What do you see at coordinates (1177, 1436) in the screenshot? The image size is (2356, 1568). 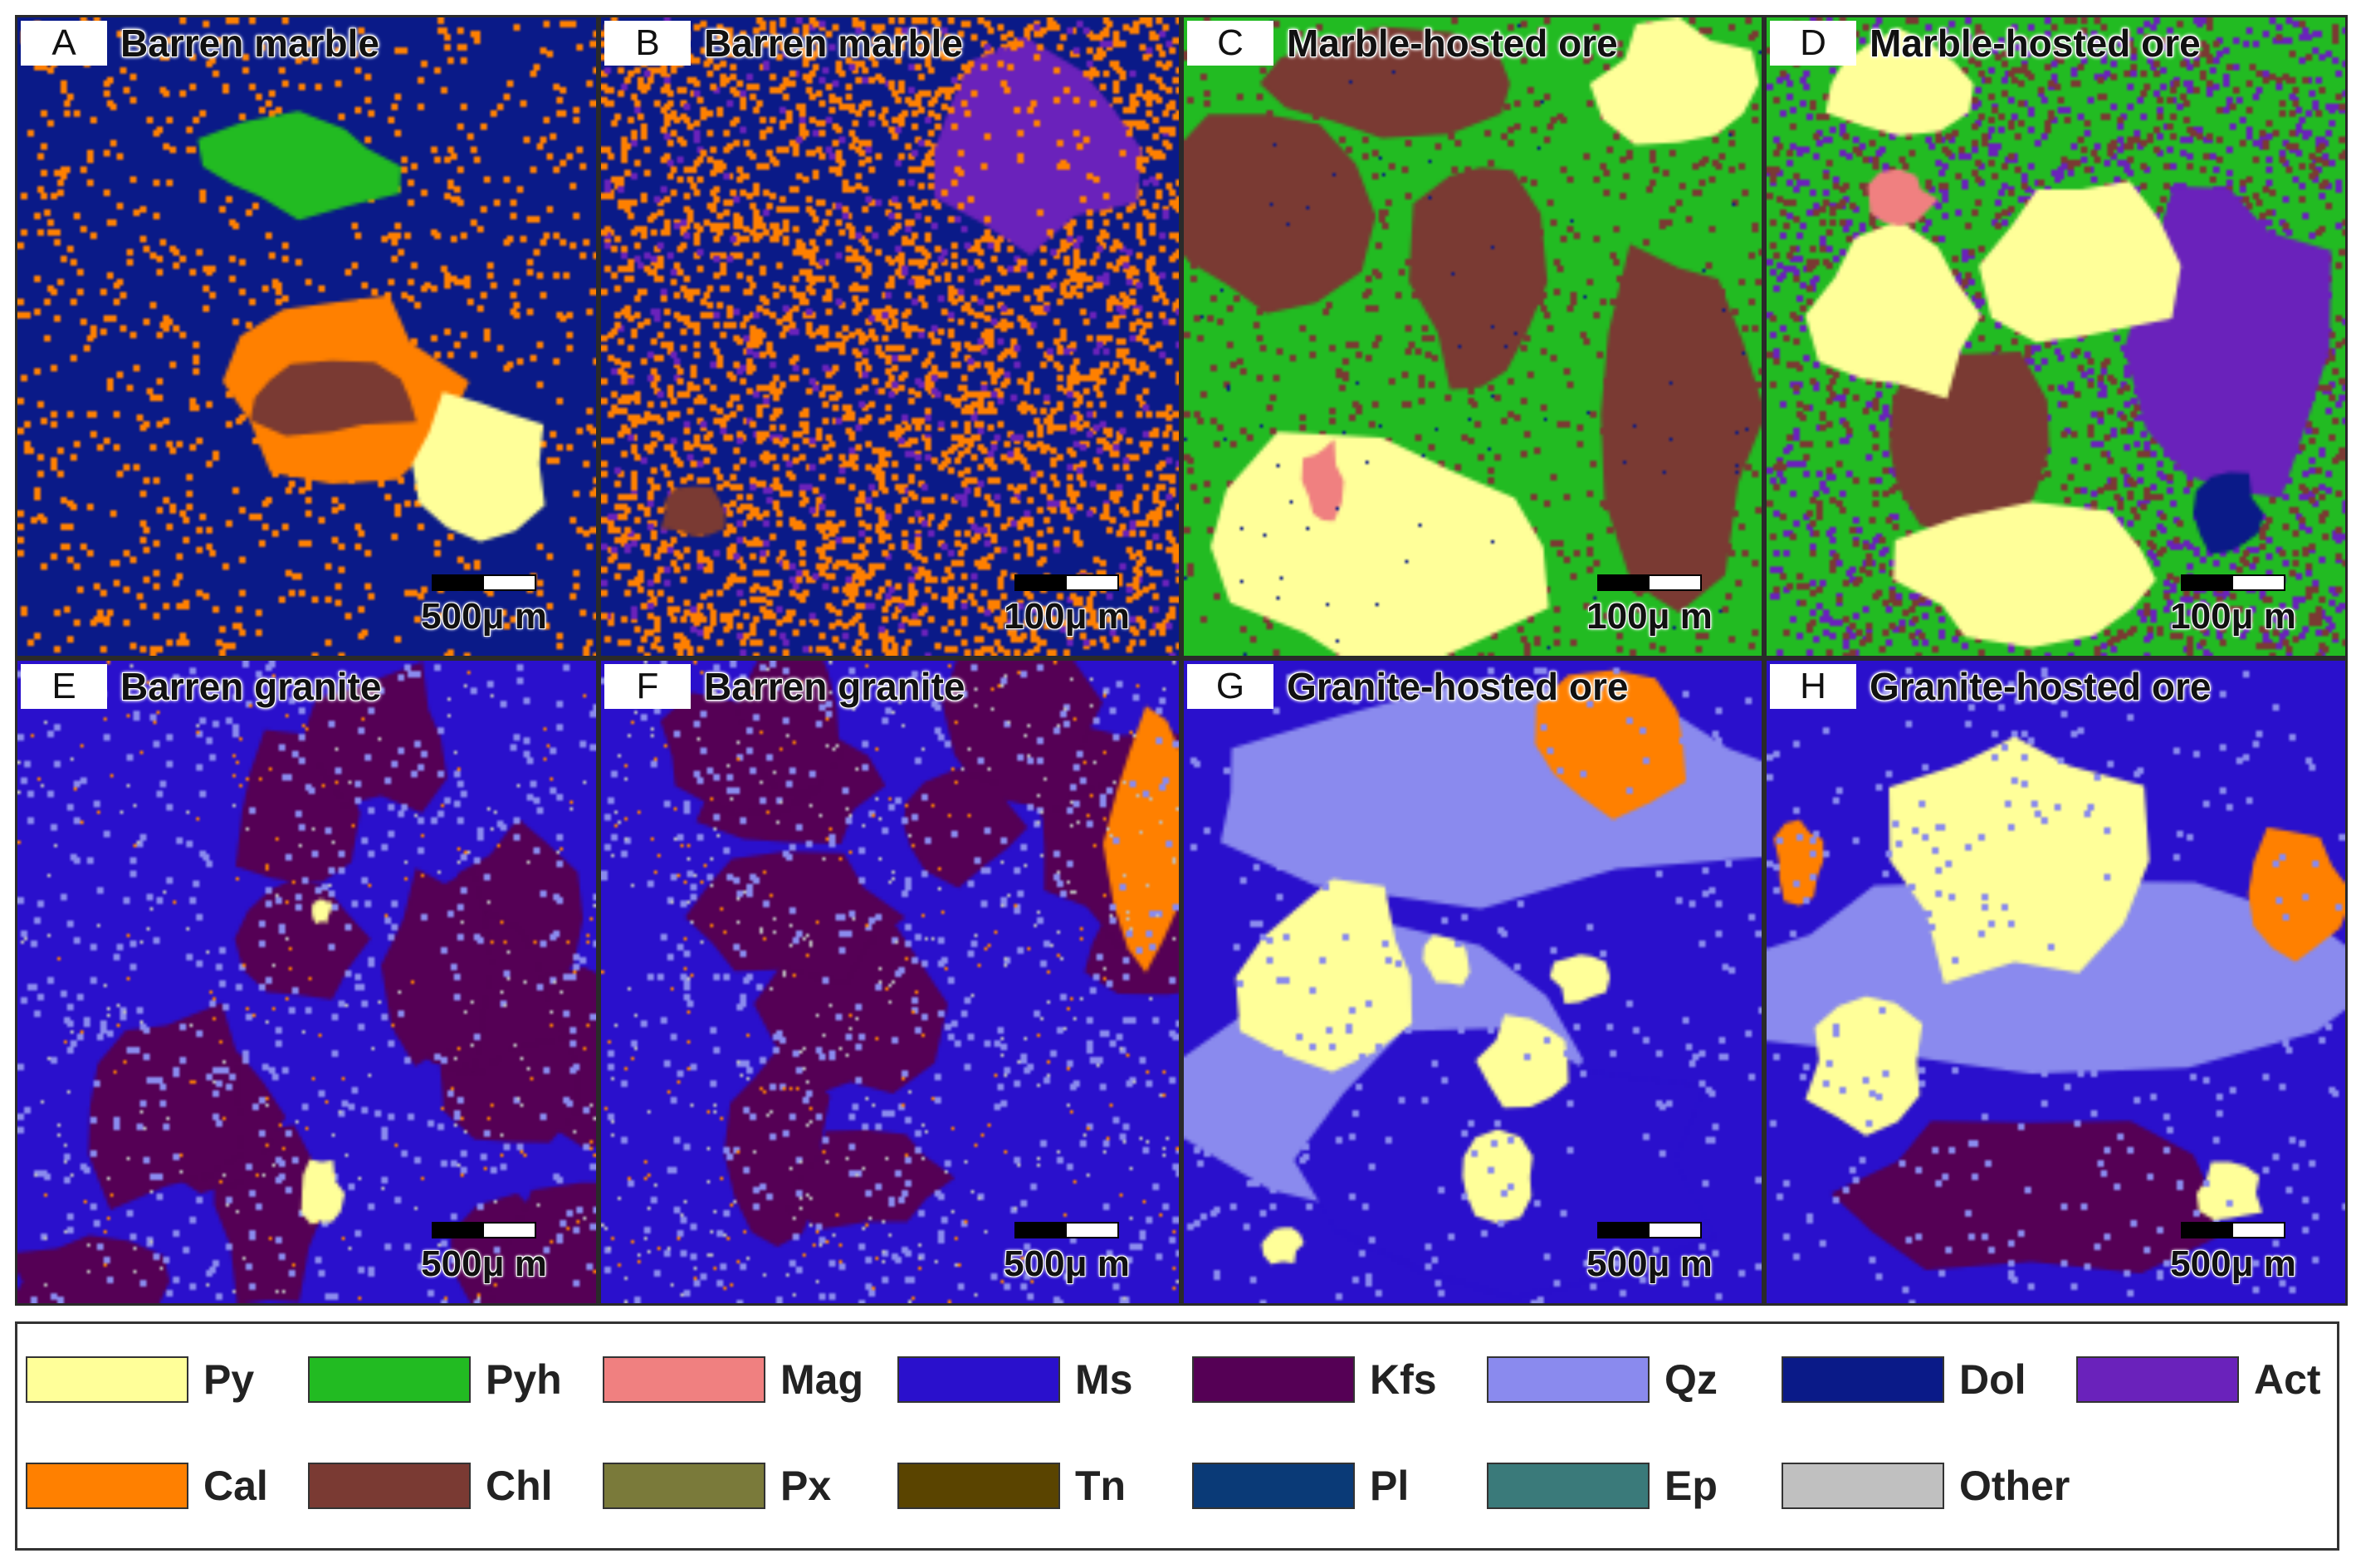 I see `mineral-legend: Py Pyh Mag Ms Kfs Qz Dol Act Cal Chl Px Tn Pl Ep Other` at bounding box center [1177, 1436].